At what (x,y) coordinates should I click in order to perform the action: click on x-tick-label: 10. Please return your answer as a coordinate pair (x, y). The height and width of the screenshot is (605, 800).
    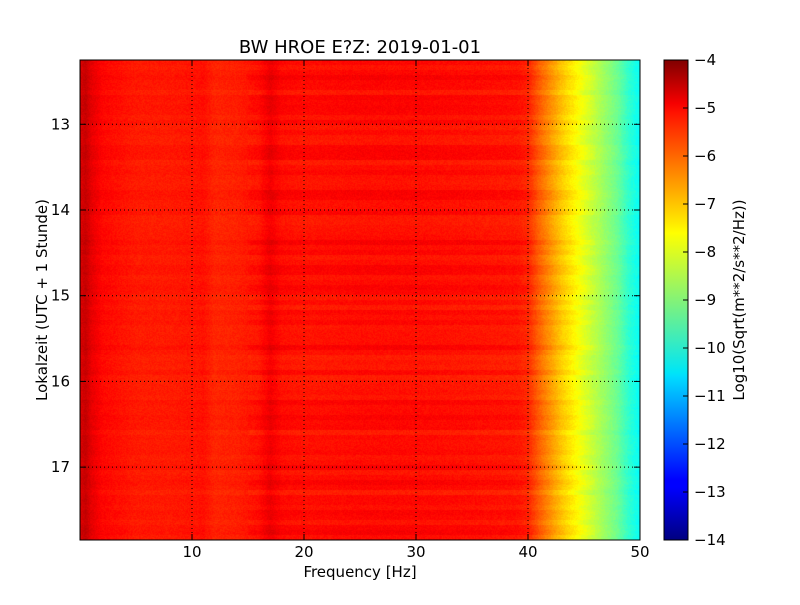
    Looking at the image, I should click on (191, 552).